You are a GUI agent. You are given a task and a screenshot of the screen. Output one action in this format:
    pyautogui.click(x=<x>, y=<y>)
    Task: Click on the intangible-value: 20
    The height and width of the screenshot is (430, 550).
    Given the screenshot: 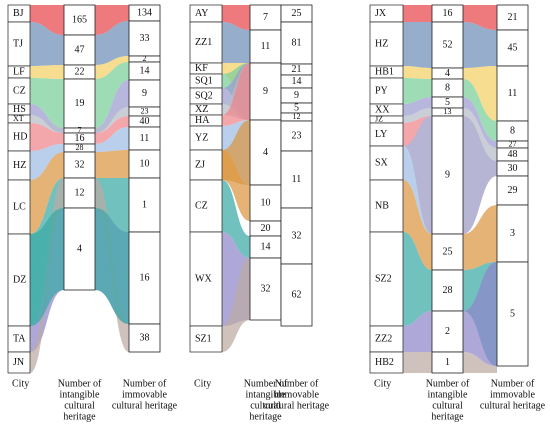 What is the action you would take?
    pyautogui.click(x=266, y=228)
    